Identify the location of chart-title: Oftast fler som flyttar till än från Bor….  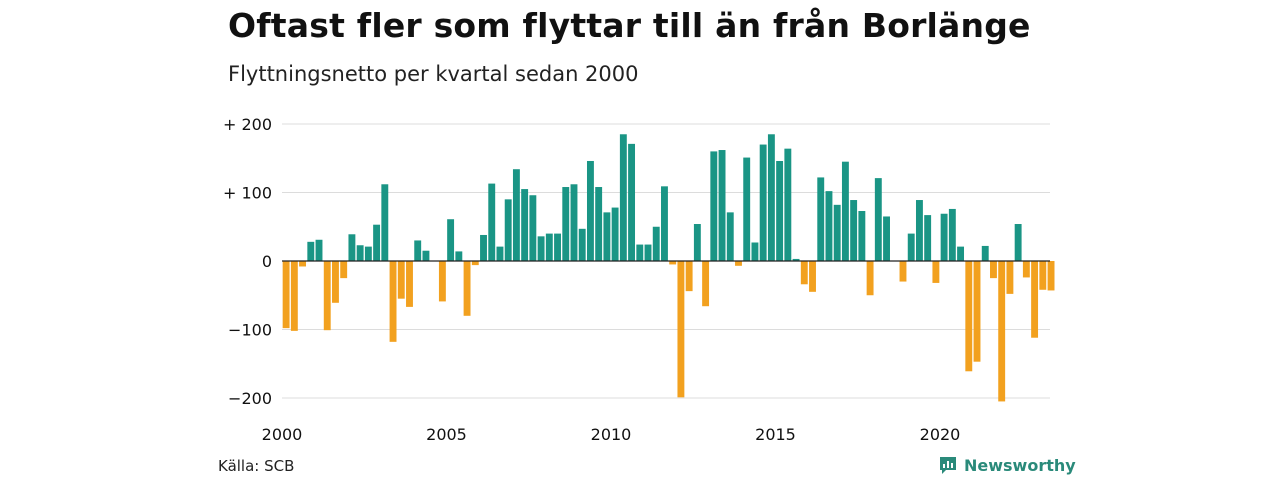
(629, 25).